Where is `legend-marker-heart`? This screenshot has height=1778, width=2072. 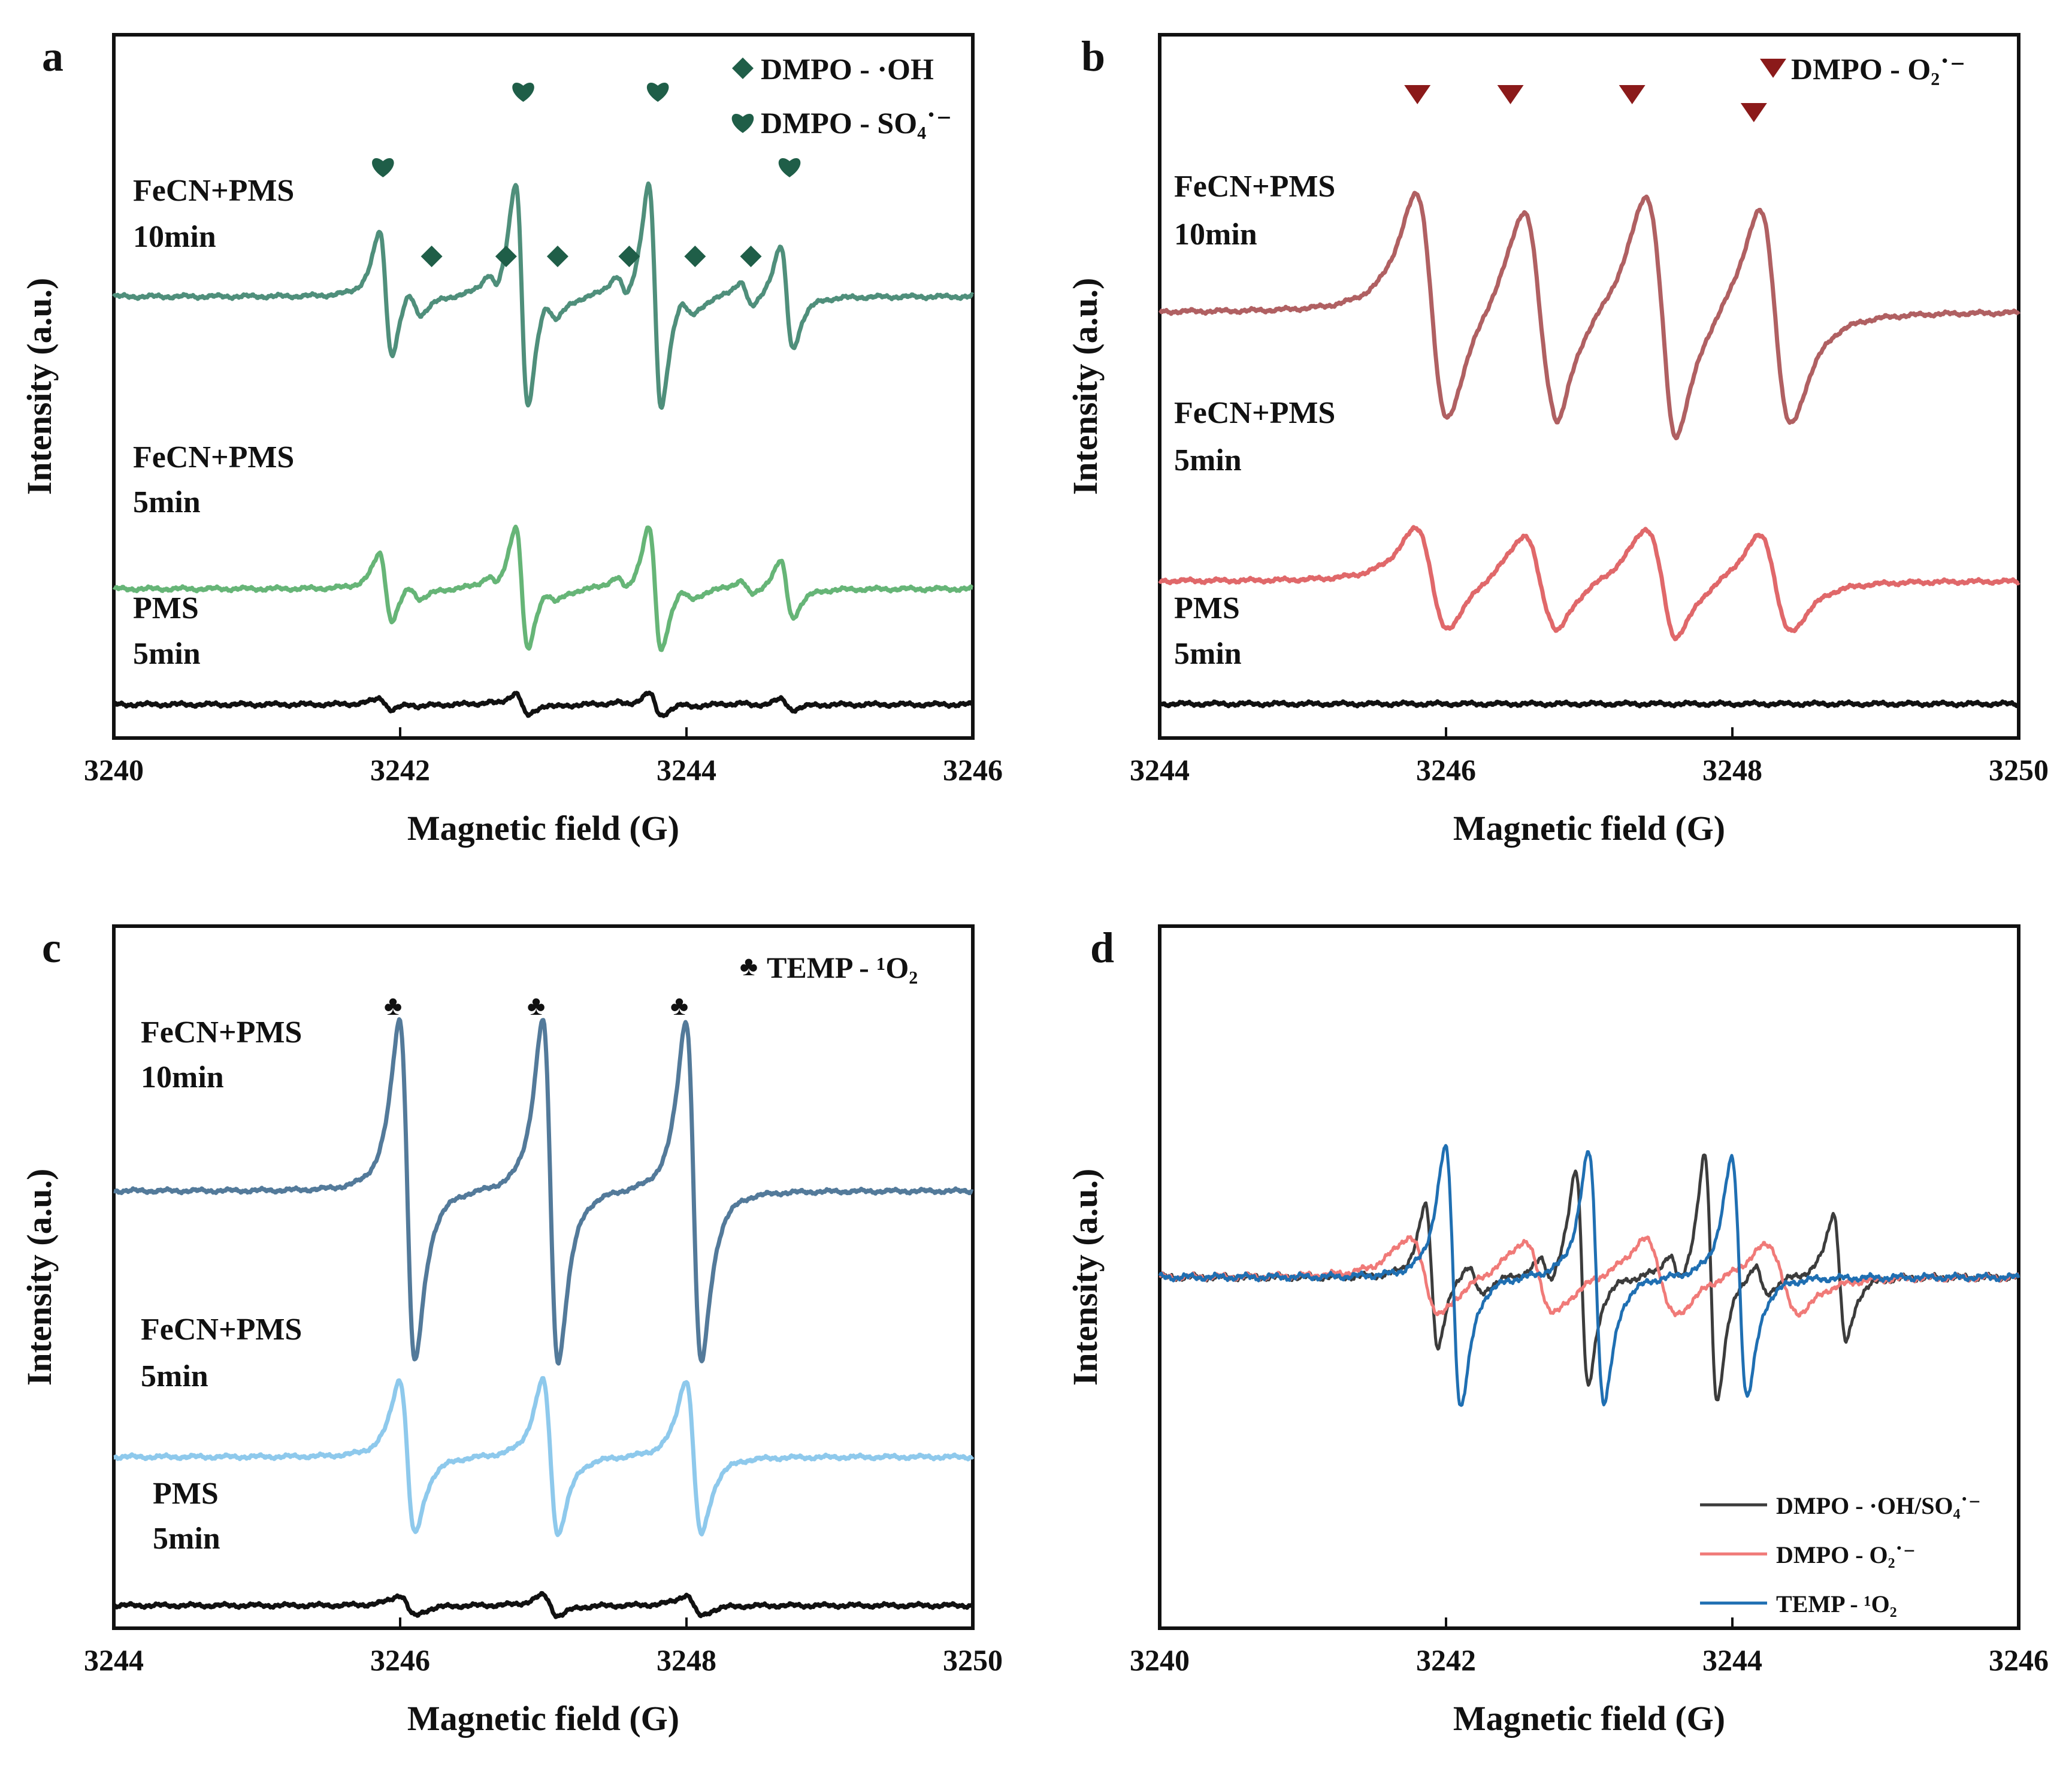 legend-marker-heart is located at coordinates (742, 123).